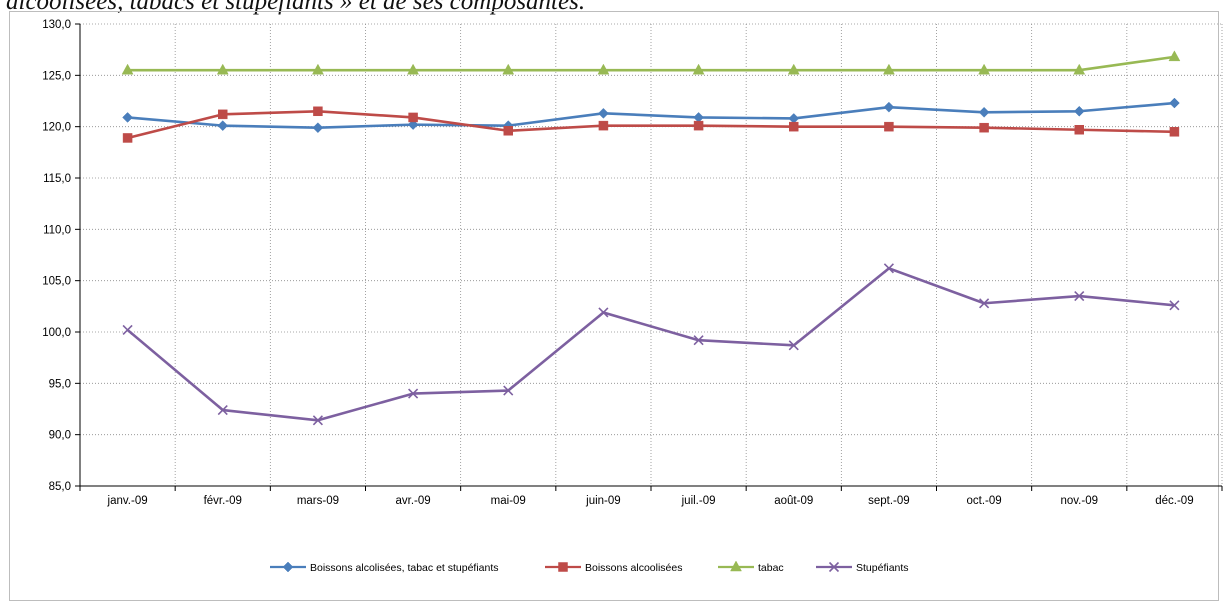 This screenshot has width=1229, height=605. Describe the element at coordinates (508, 501) in the screenshot. I see `x-tick-label: mai-09` at that location.